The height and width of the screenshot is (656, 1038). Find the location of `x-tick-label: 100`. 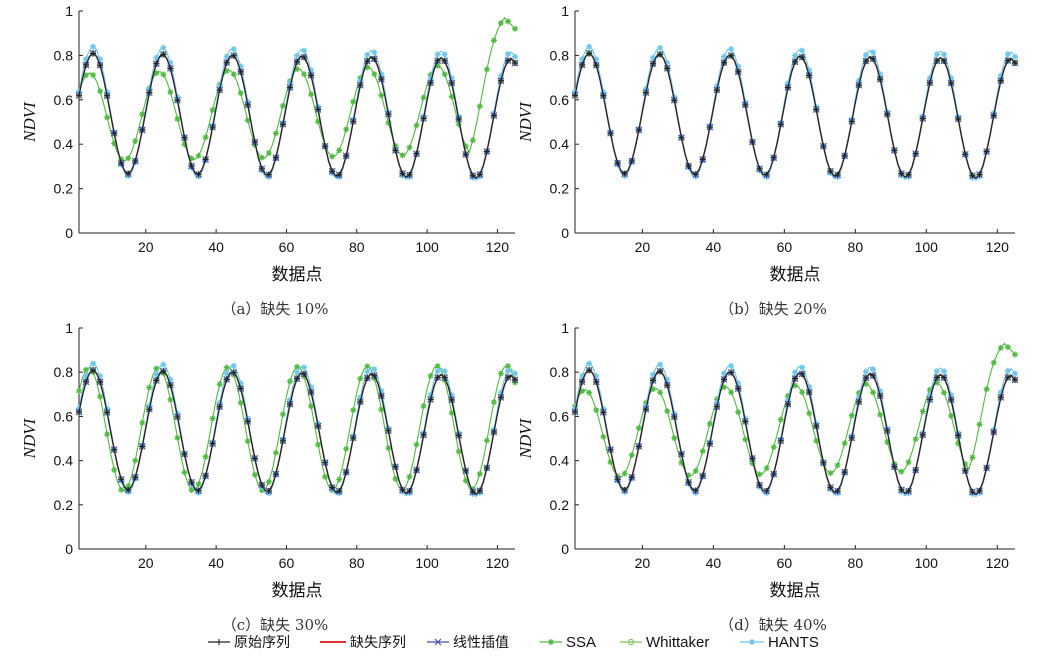

x-tick-label: 100 is located at coordinates (927, 563).